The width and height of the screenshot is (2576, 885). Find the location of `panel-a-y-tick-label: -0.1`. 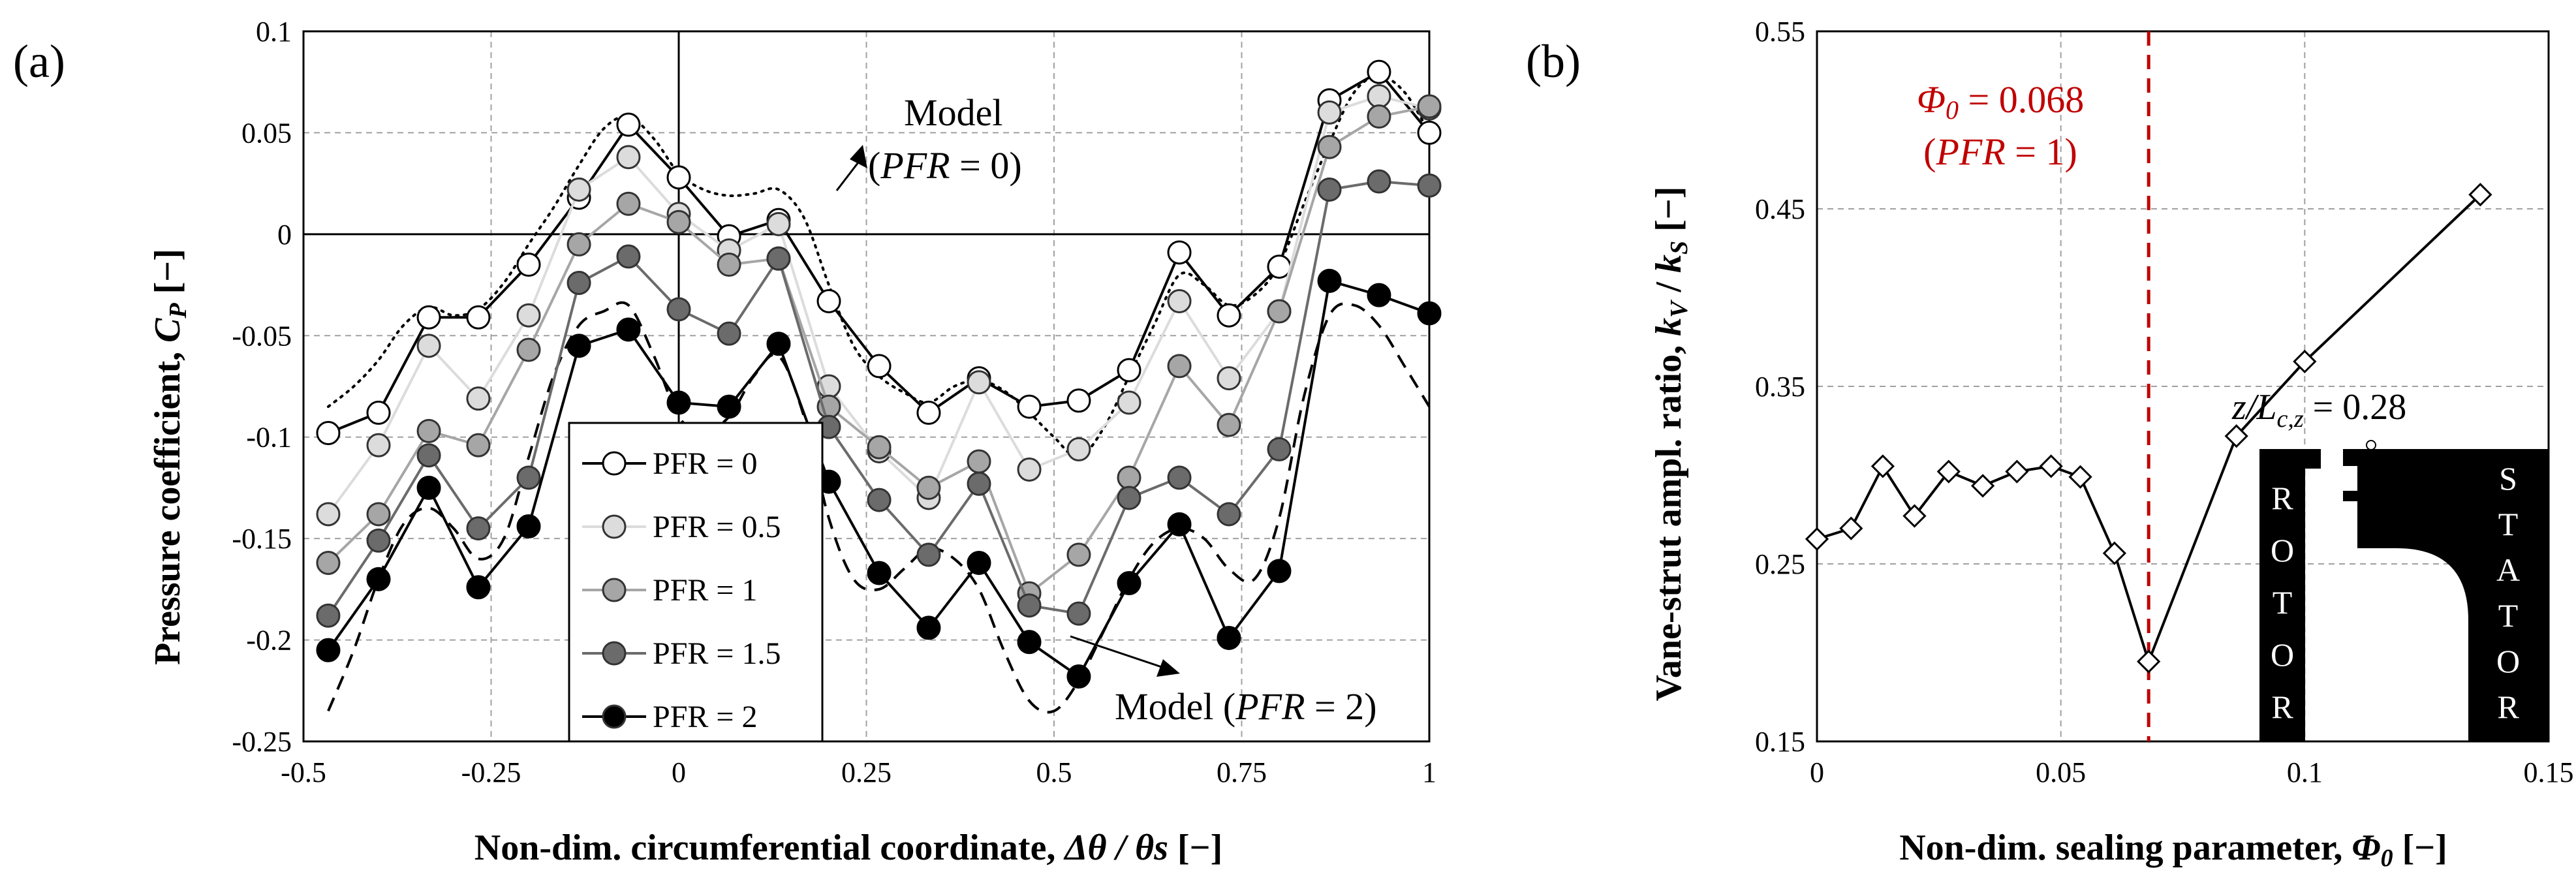

panel-a-y-tick-label: -0.1 is located at coordinates (269, 438).